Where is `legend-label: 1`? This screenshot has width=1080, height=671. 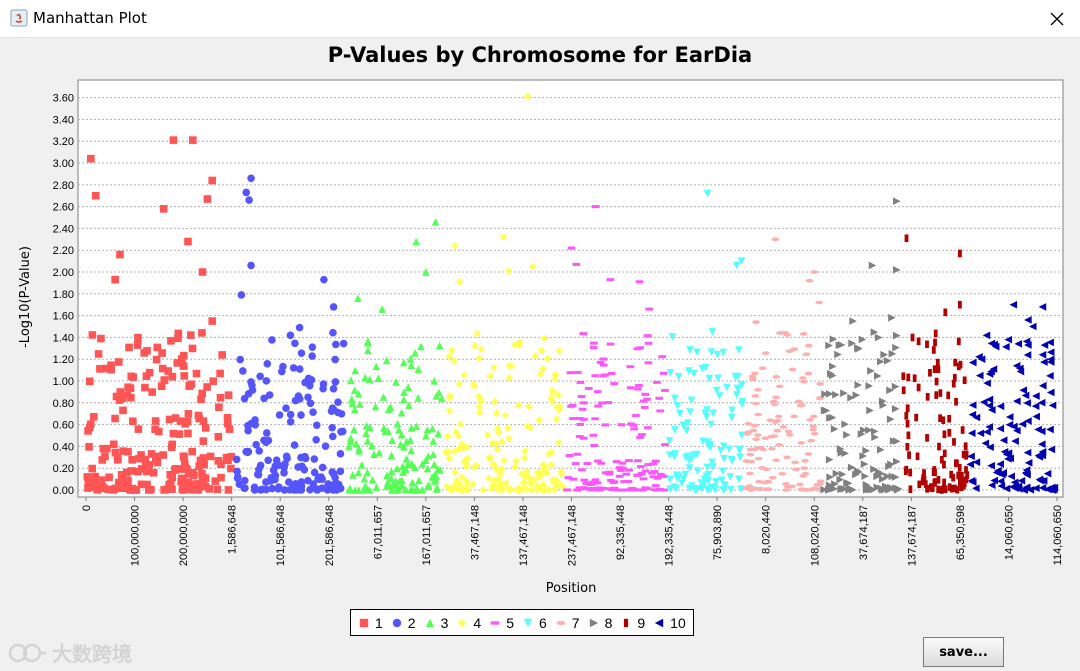
legend-label: 1 is located at coordinates (379, 622).